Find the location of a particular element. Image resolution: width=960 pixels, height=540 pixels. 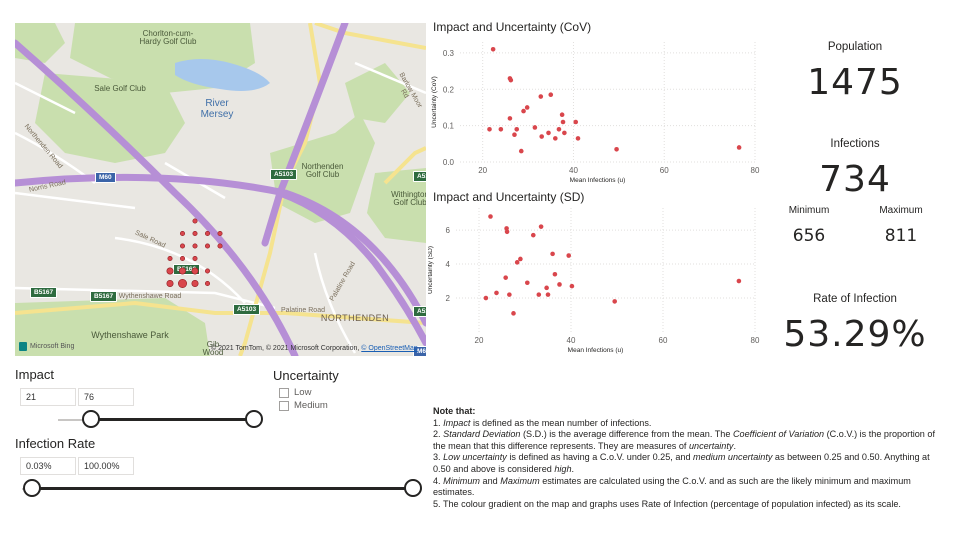

map-label-wythenshawe-park: Wythenshawe Park is located at coordinates (130, 335).